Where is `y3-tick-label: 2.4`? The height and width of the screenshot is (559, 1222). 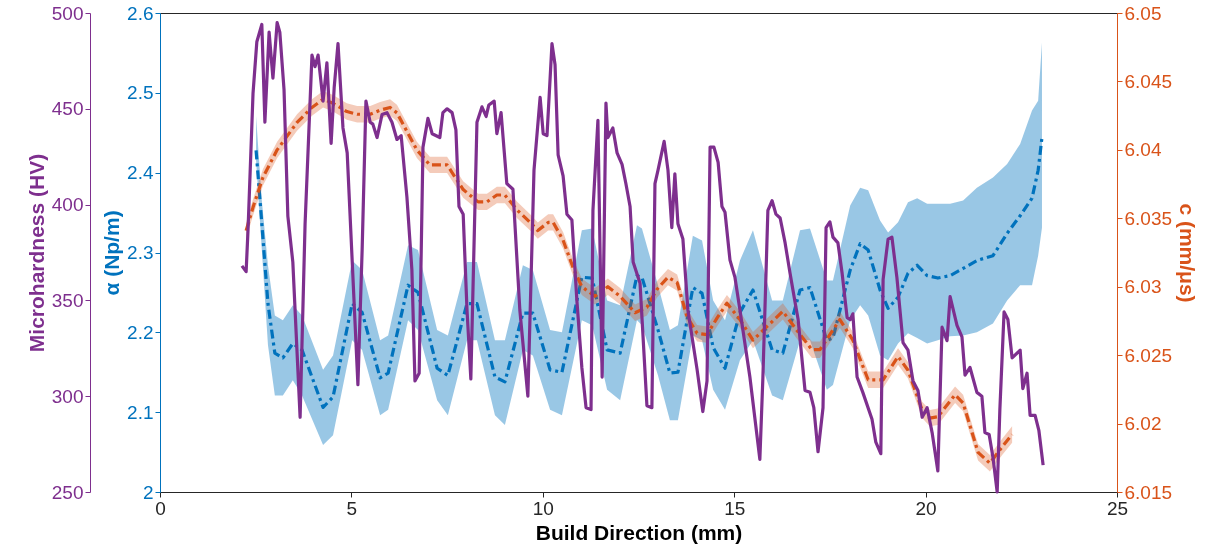
y3-tick-label: 2.4 is located at coordinates (140, 173).